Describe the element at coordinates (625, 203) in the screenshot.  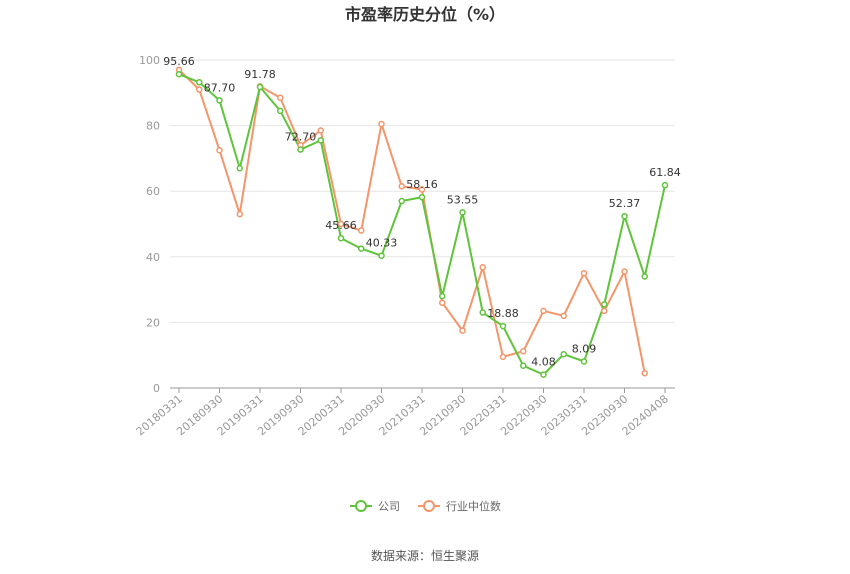
I see `data-label: 52.37` at that location.